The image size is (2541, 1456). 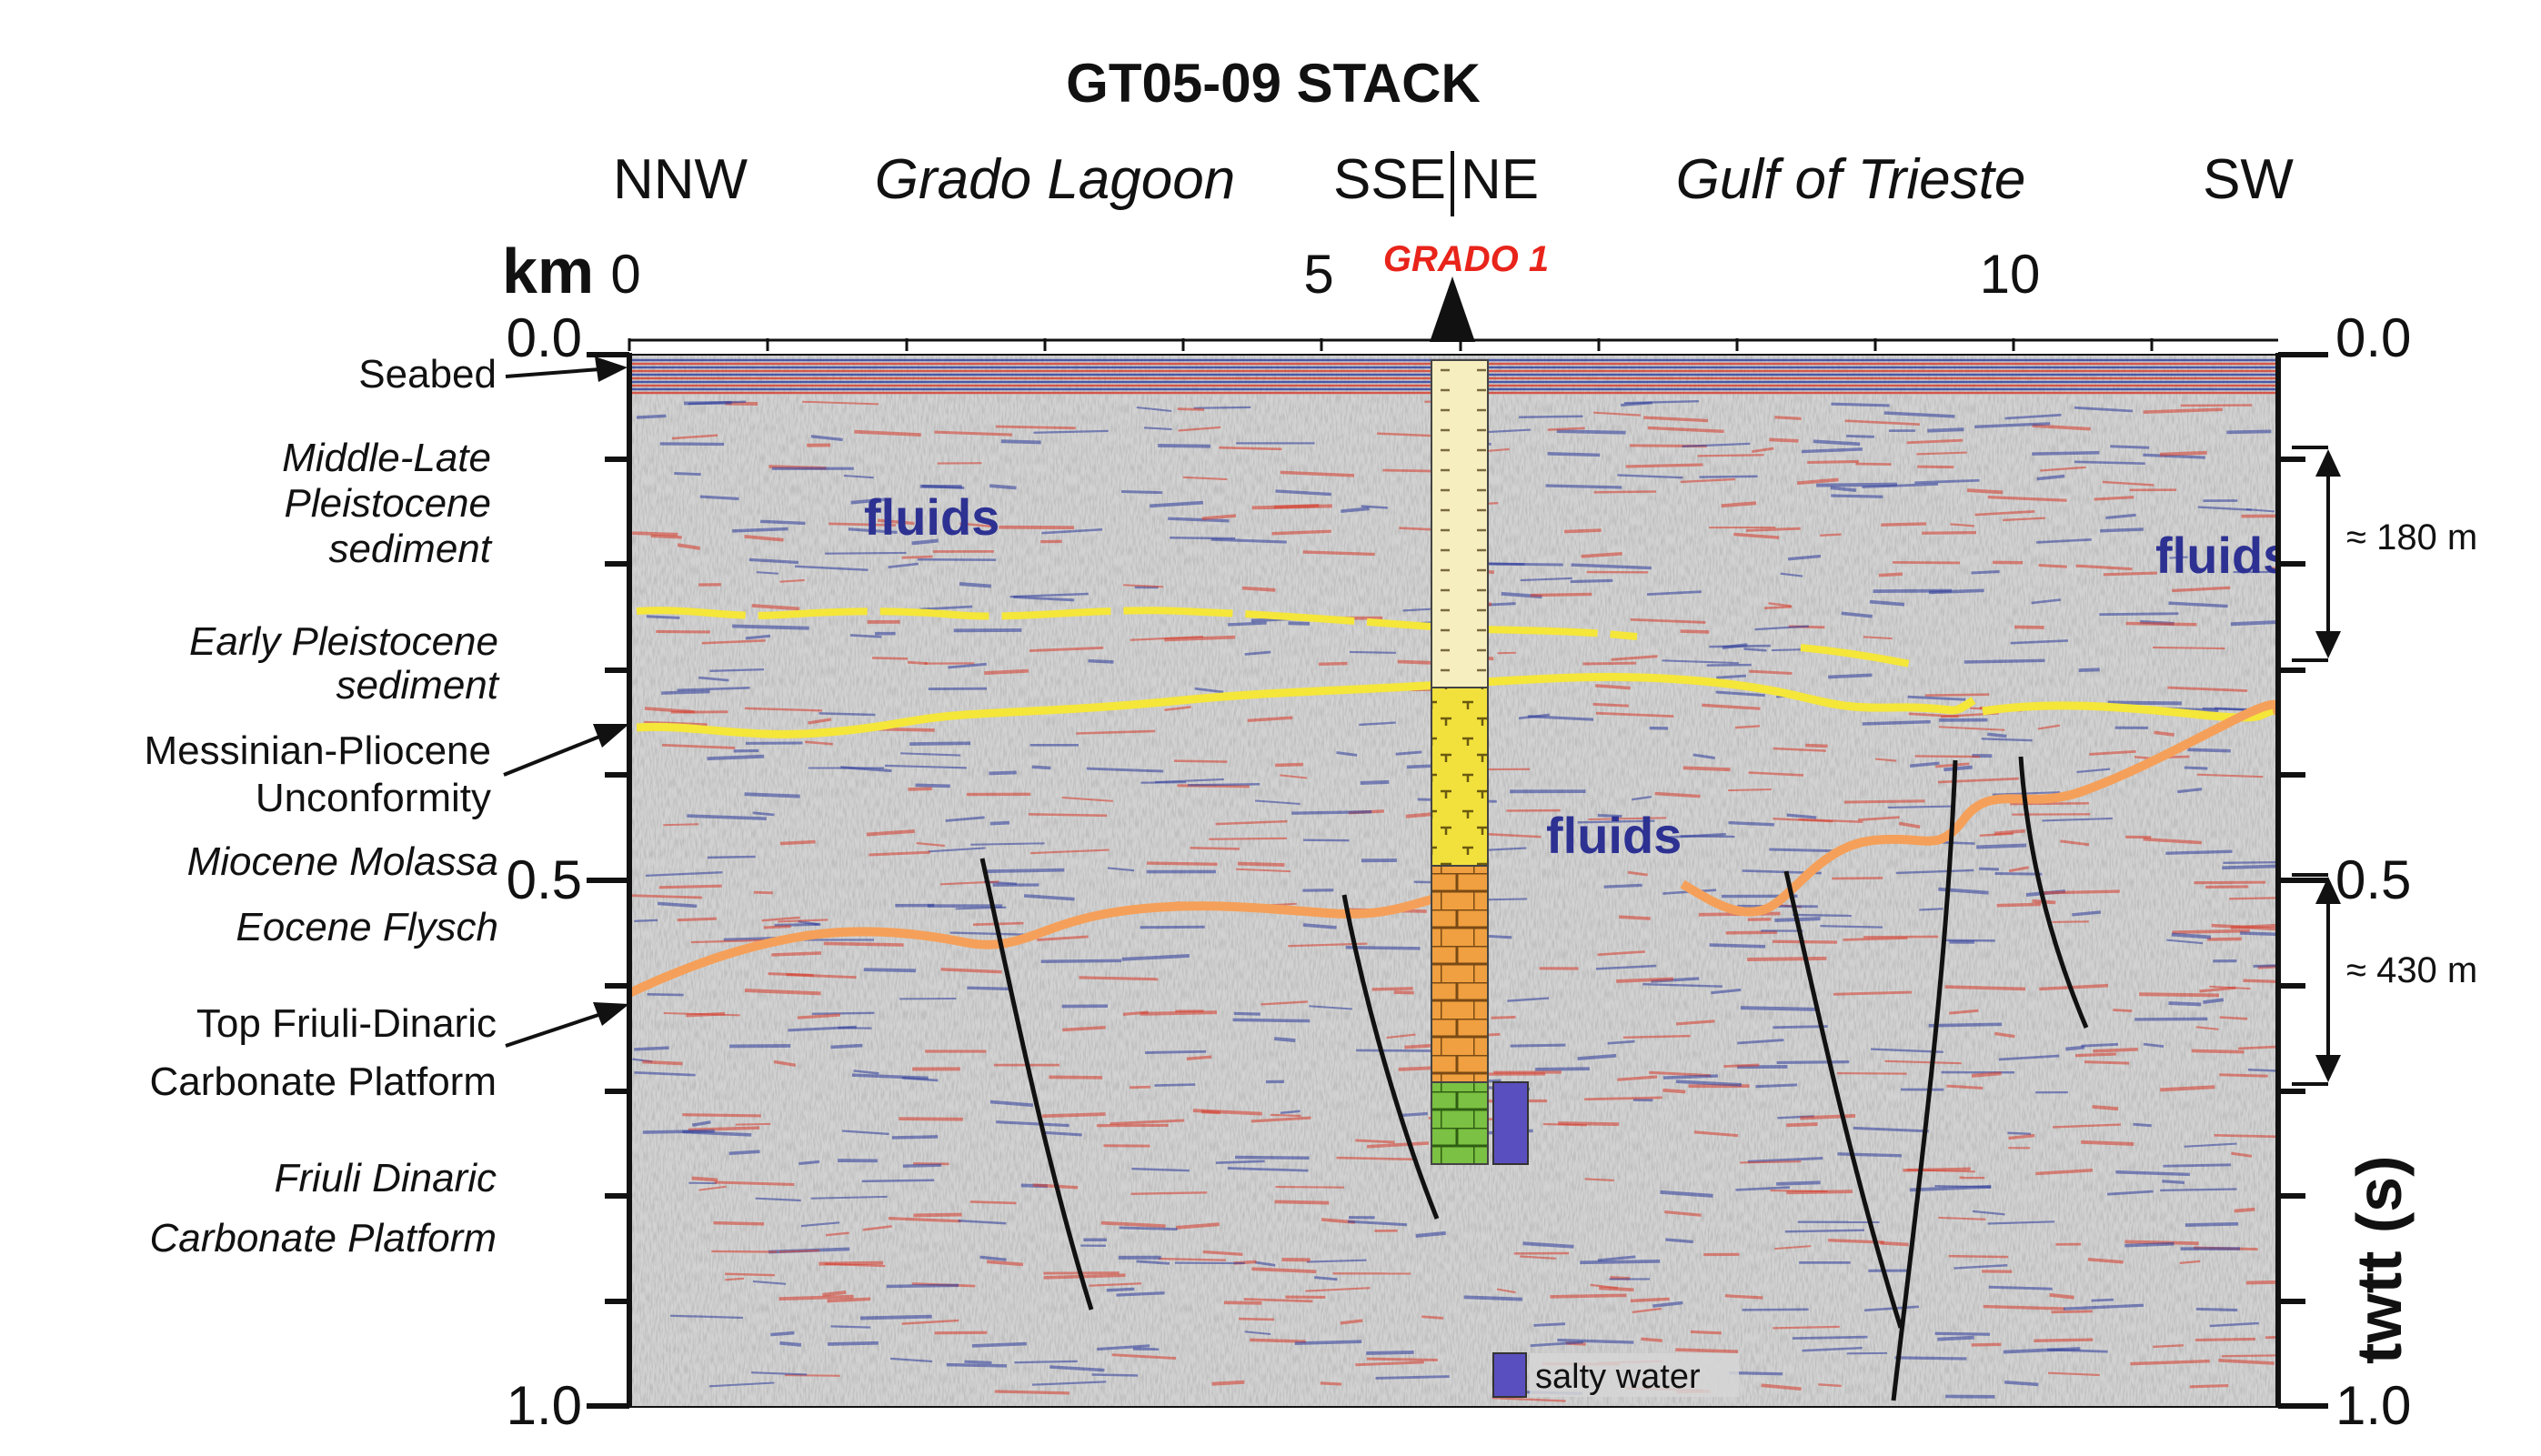 What do you see at coordinates (2011, 275) in the screenshot?
I see `distance-tick-10: 10` at bounding box center [2011, 275].